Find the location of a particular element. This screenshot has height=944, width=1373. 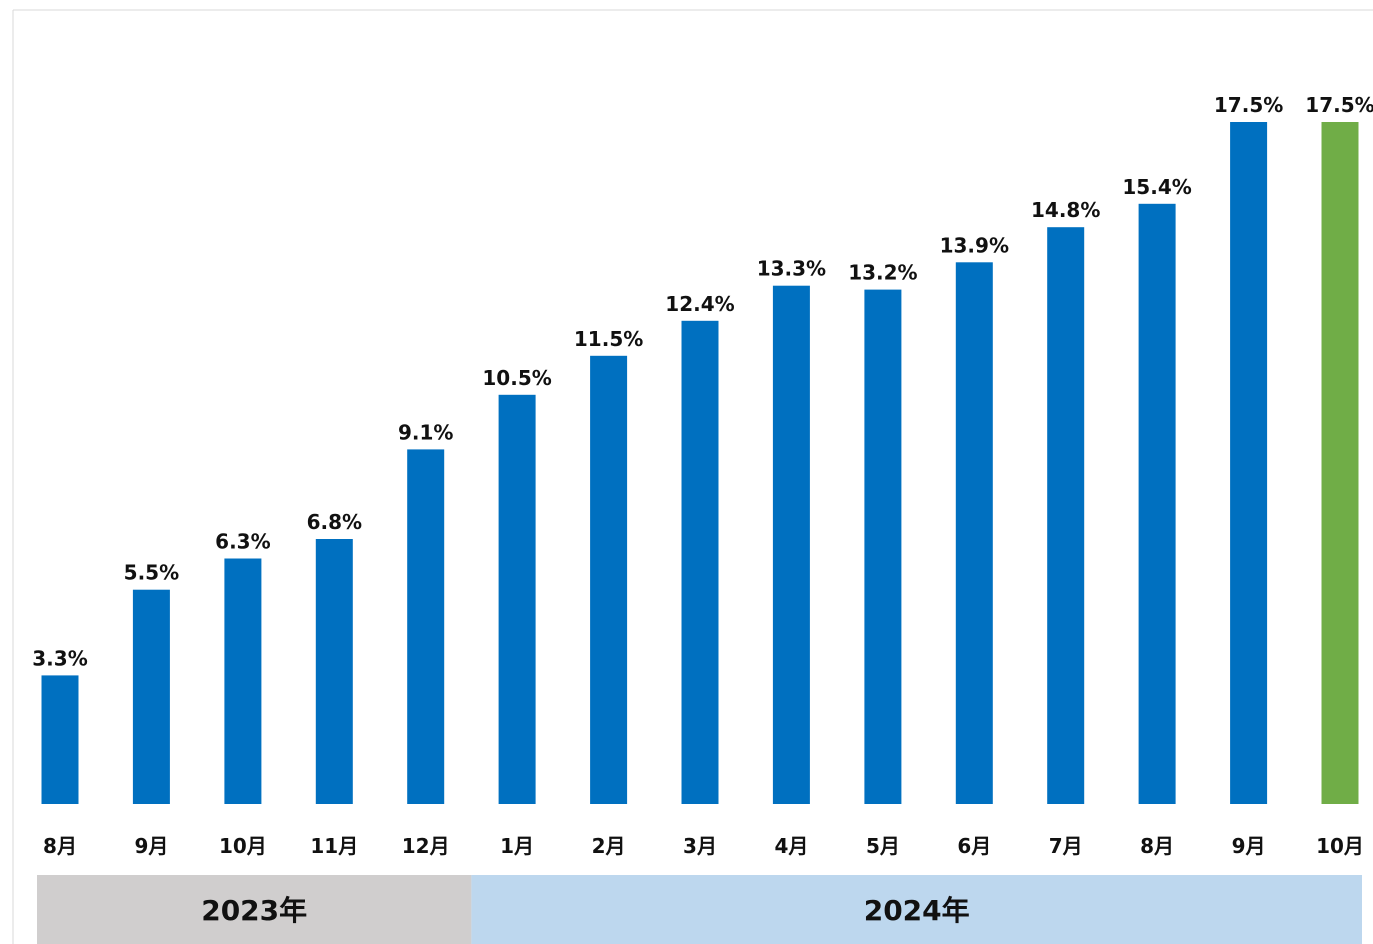

x-tick-label: 7月 is located at coordinates (1066, 846).